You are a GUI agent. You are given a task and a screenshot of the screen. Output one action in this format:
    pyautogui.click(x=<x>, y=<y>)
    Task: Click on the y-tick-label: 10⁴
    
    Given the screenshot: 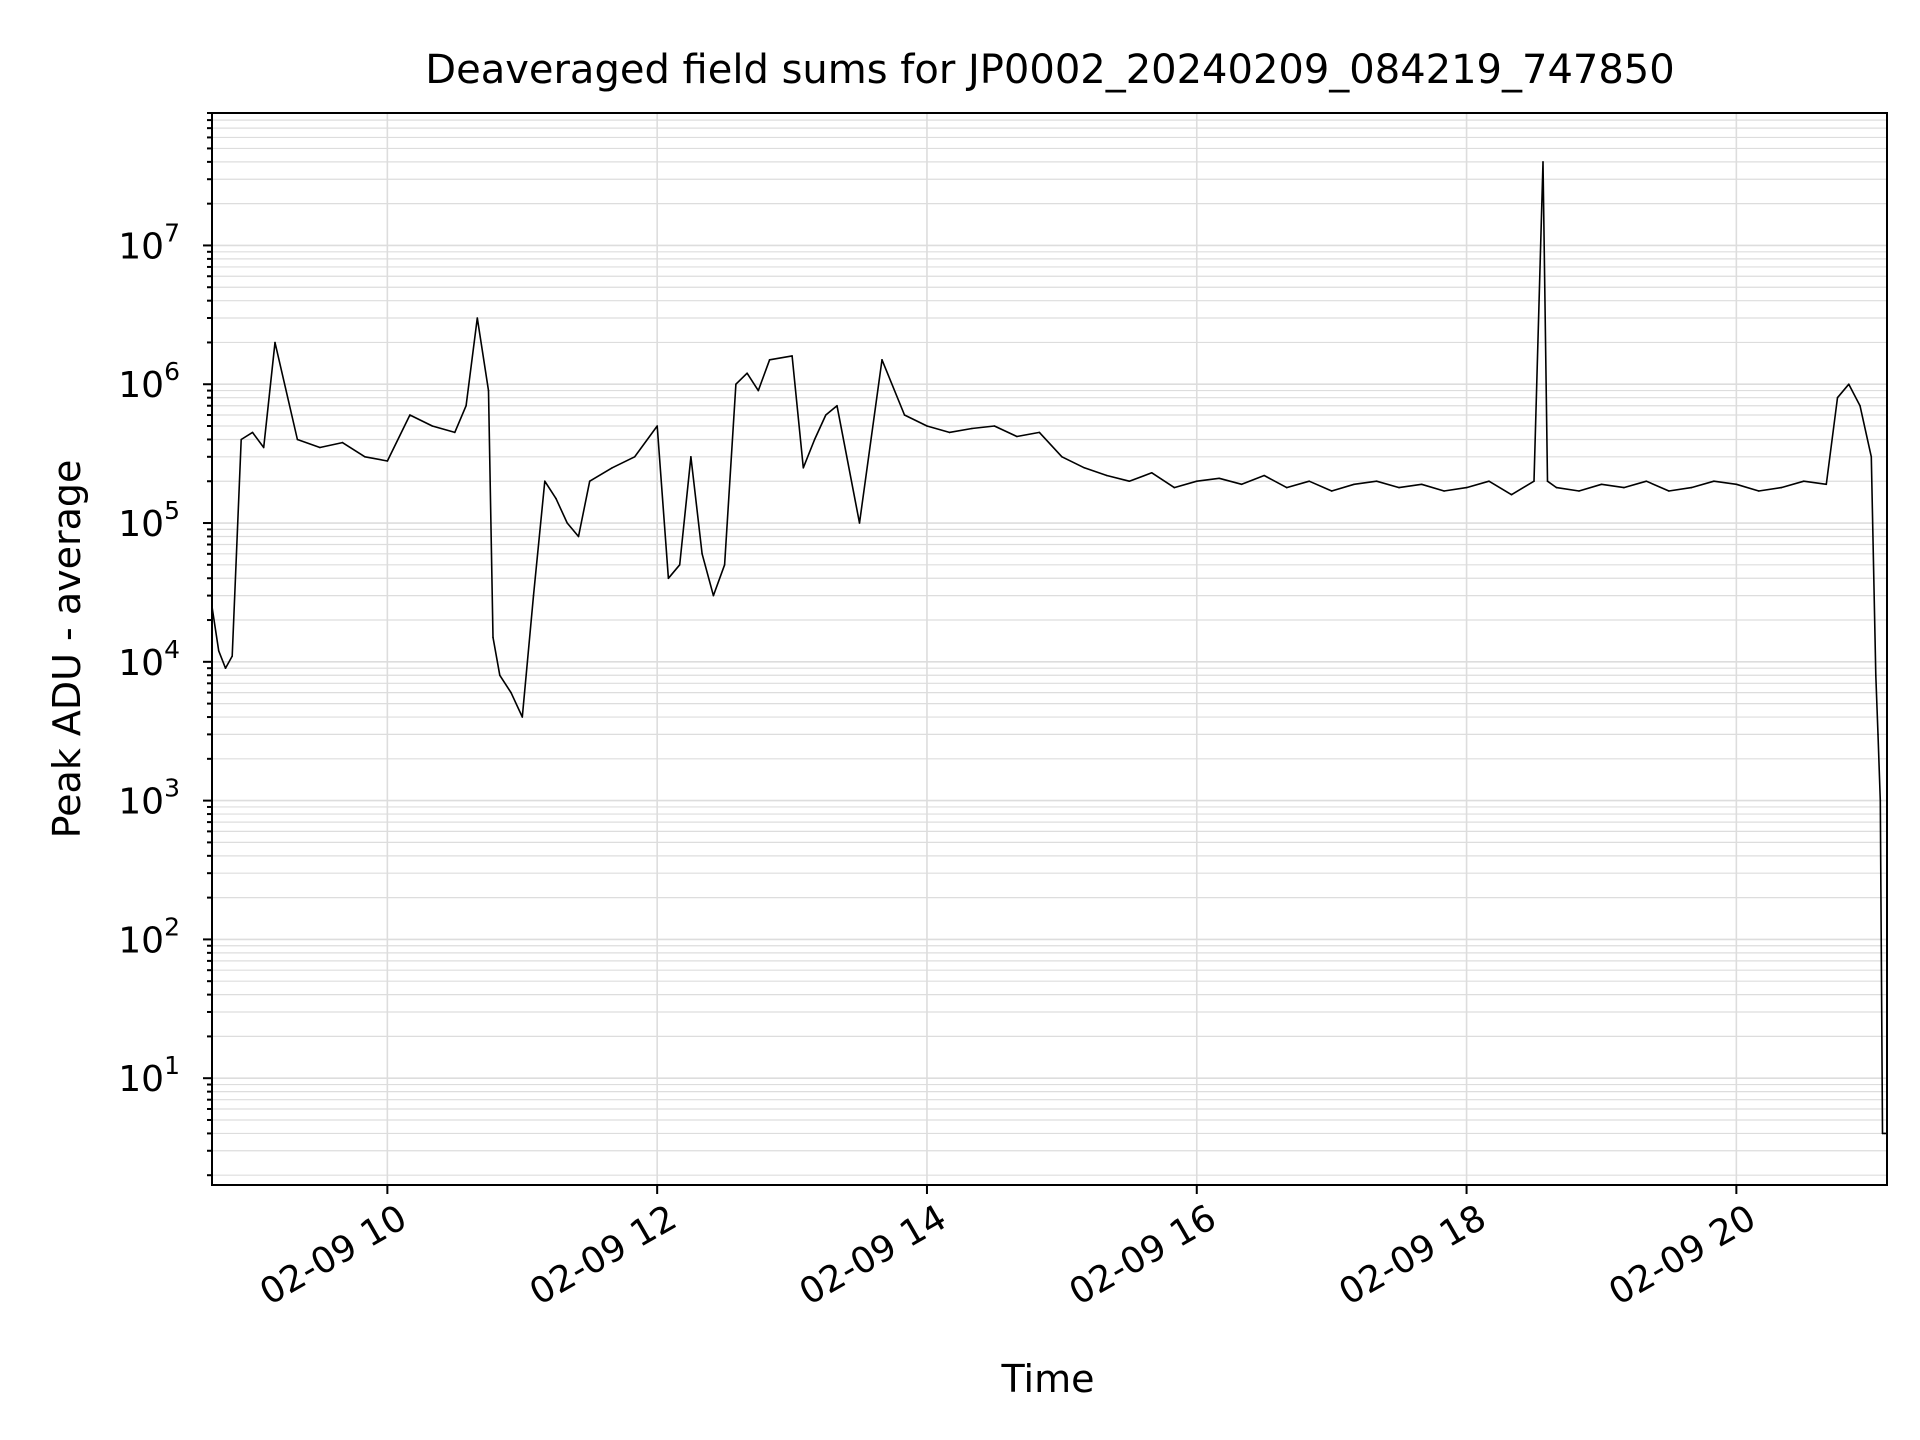 What is the action you would take?
    pyautogui.click(x=149, y=659)
    